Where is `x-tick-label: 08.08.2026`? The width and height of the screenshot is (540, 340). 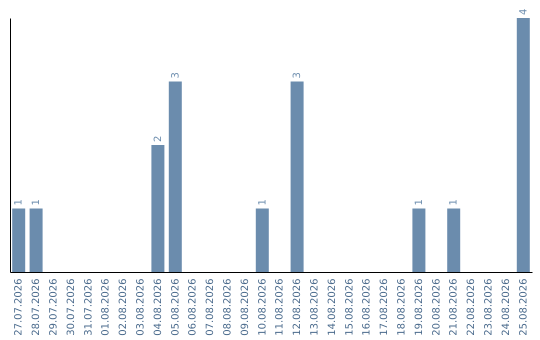 x-tick-label: 08.08.2026 is located at coordinates (228, 307).